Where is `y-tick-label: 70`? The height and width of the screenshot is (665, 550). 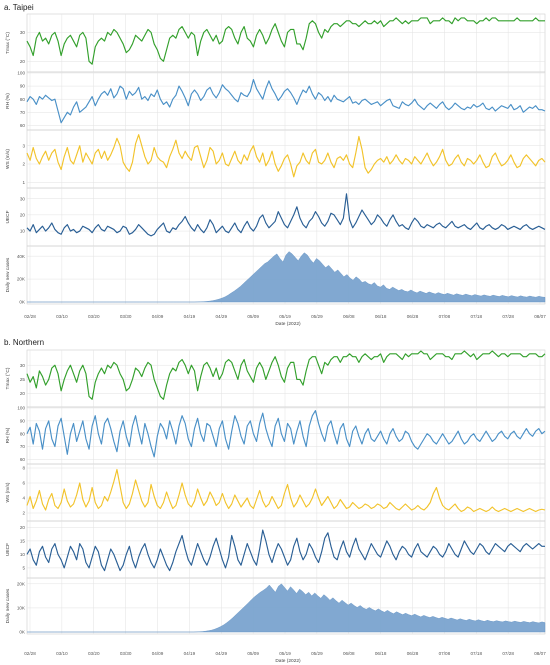
y-tick-label: 70 is located at coordinates (23, 112).